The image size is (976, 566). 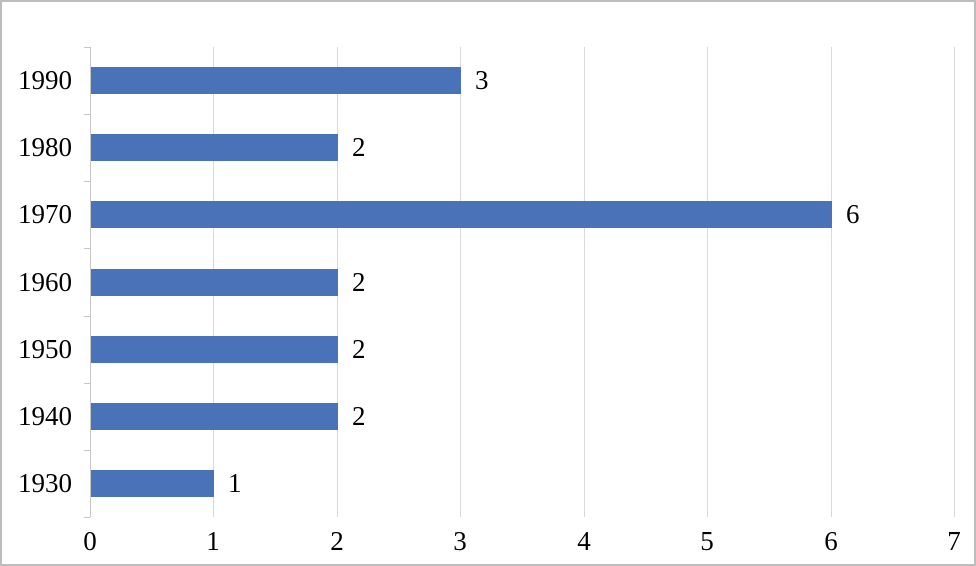 I want to click on bar-1940, so click(x=214, y=416).